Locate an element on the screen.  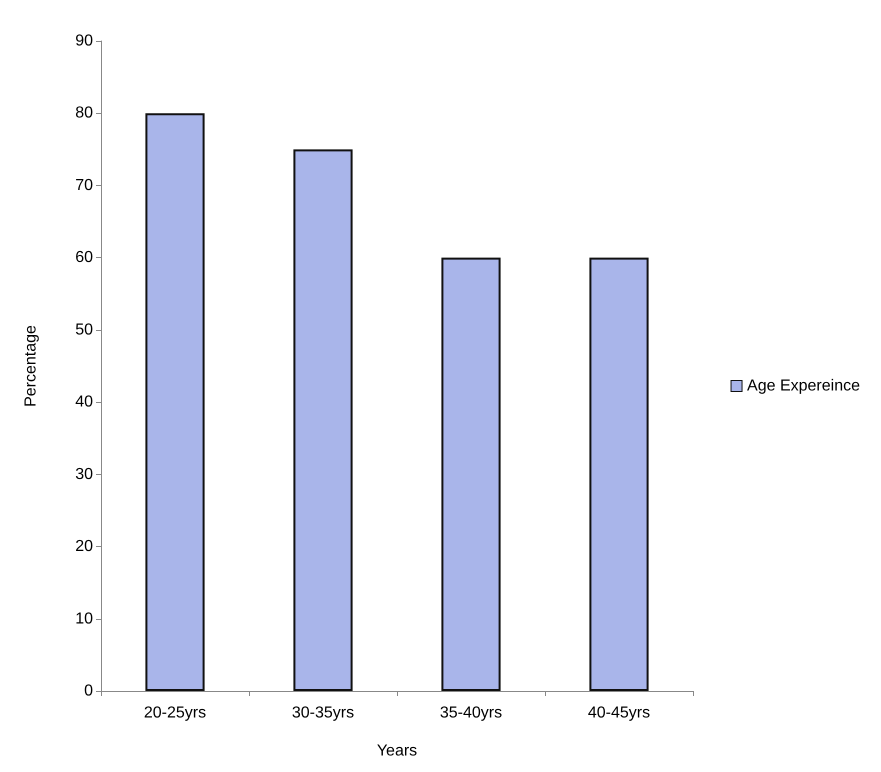
legend-label: Age Expereince is located at coordinates (803, 386).